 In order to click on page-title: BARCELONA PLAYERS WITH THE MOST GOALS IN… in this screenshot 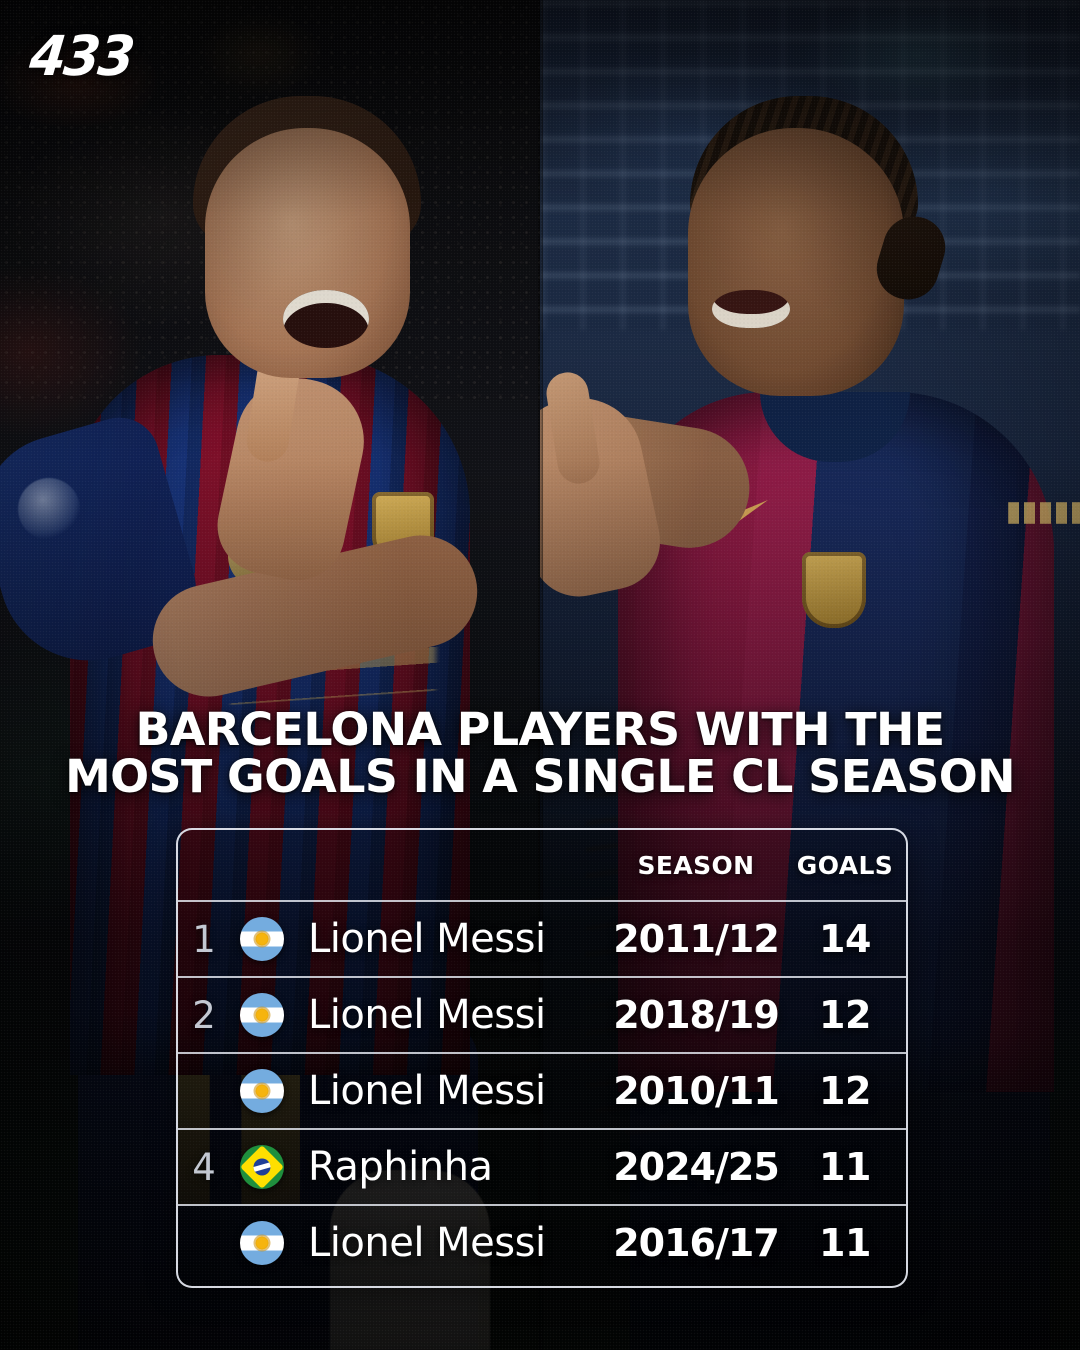, I will do `click(540, 753)`.